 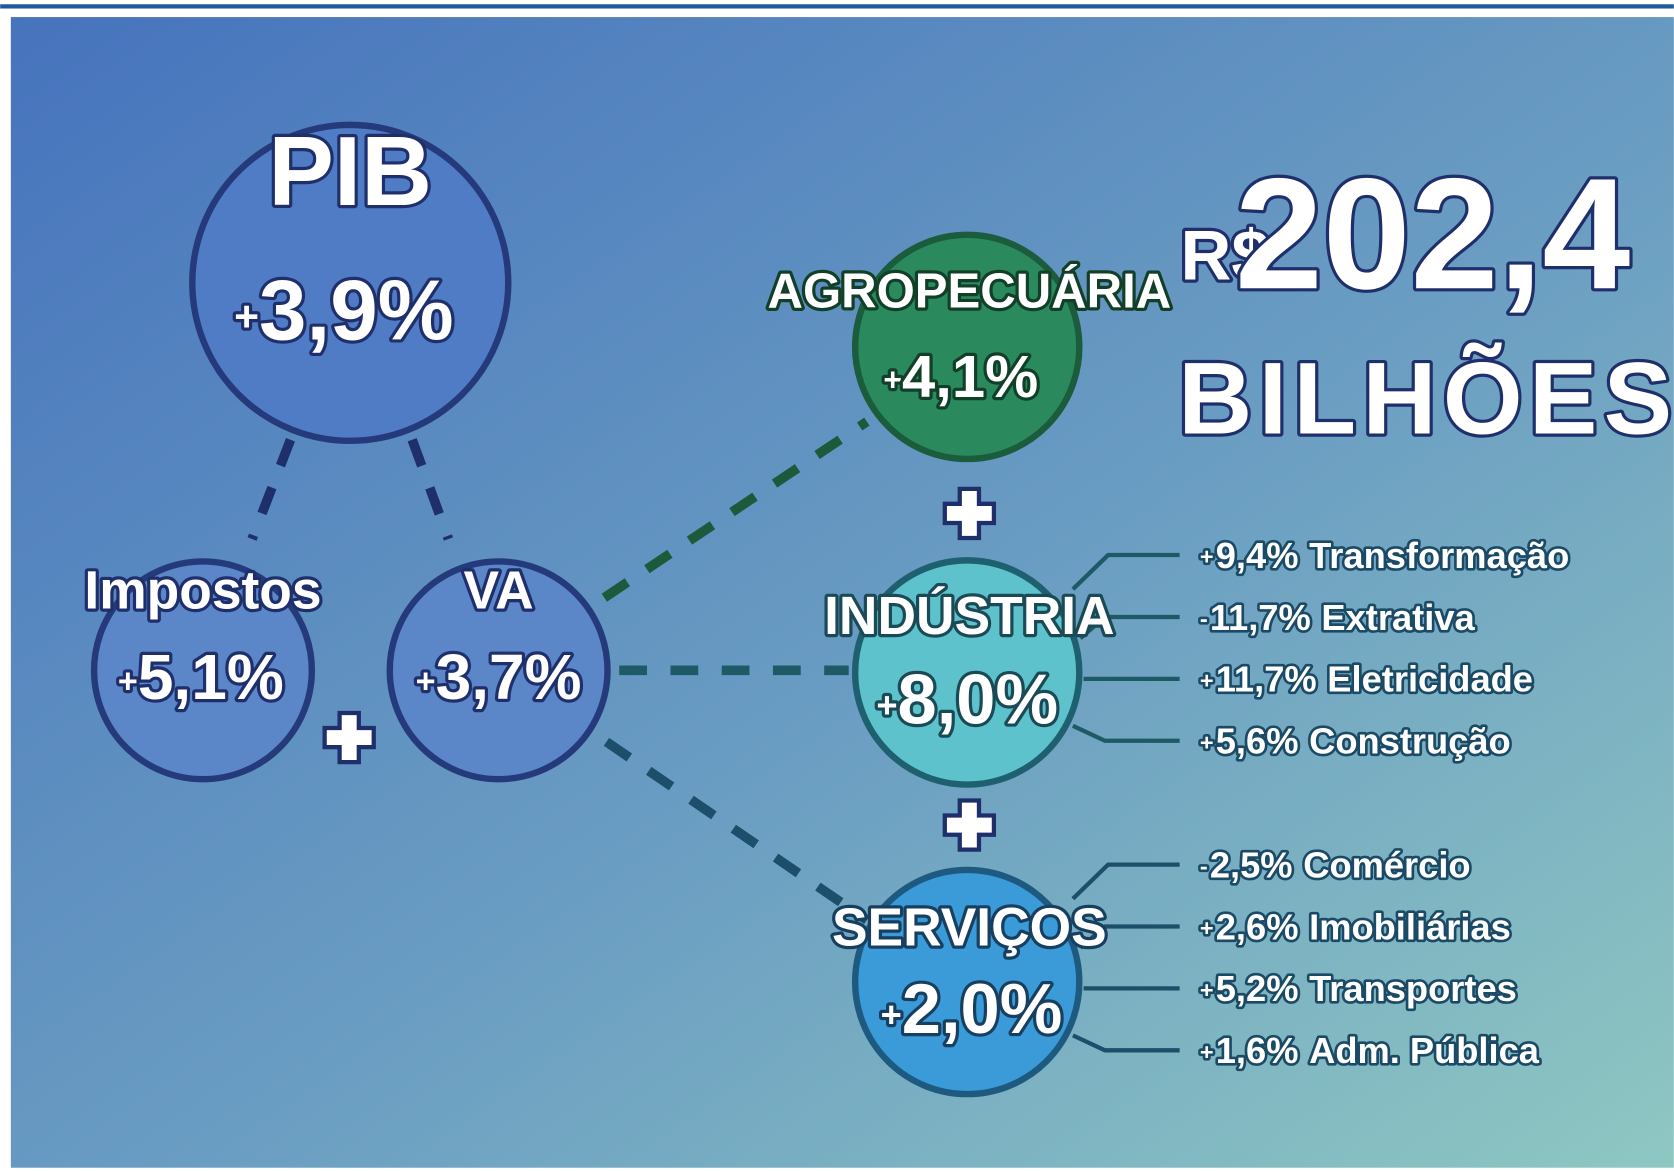 I want to click on impostos-label: Impostos, so click(x=202, y=590).